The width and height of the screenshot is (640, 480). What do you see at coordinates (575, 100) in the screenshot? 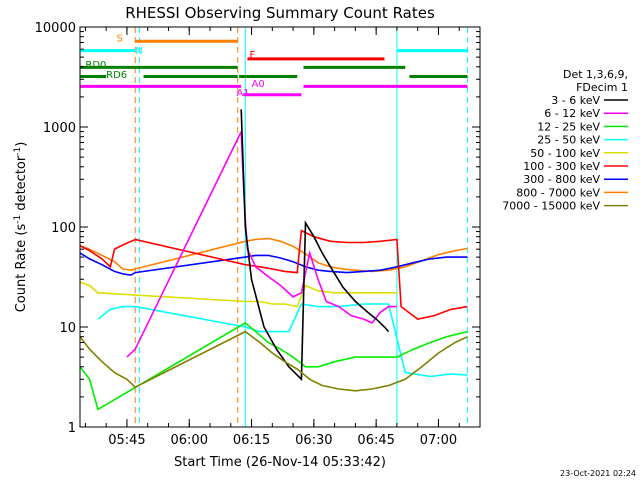
I see `legend-entry-label: 3 - 6 keV` at bounding box center [575, 100].